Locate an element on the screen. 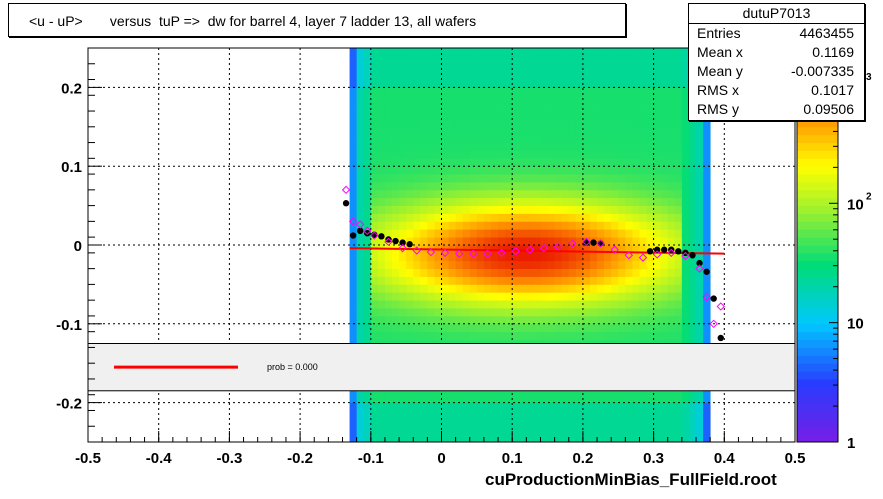  x-tick-label: 0 is located at coordinates (441, 458).